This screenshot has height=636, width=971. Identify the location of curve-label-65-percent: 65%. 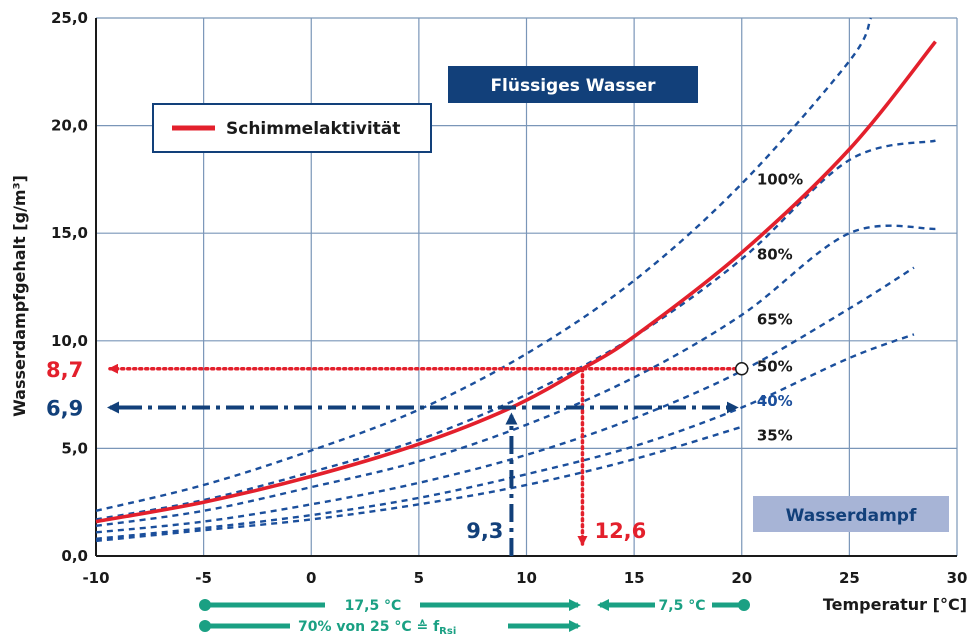
(775, 319).